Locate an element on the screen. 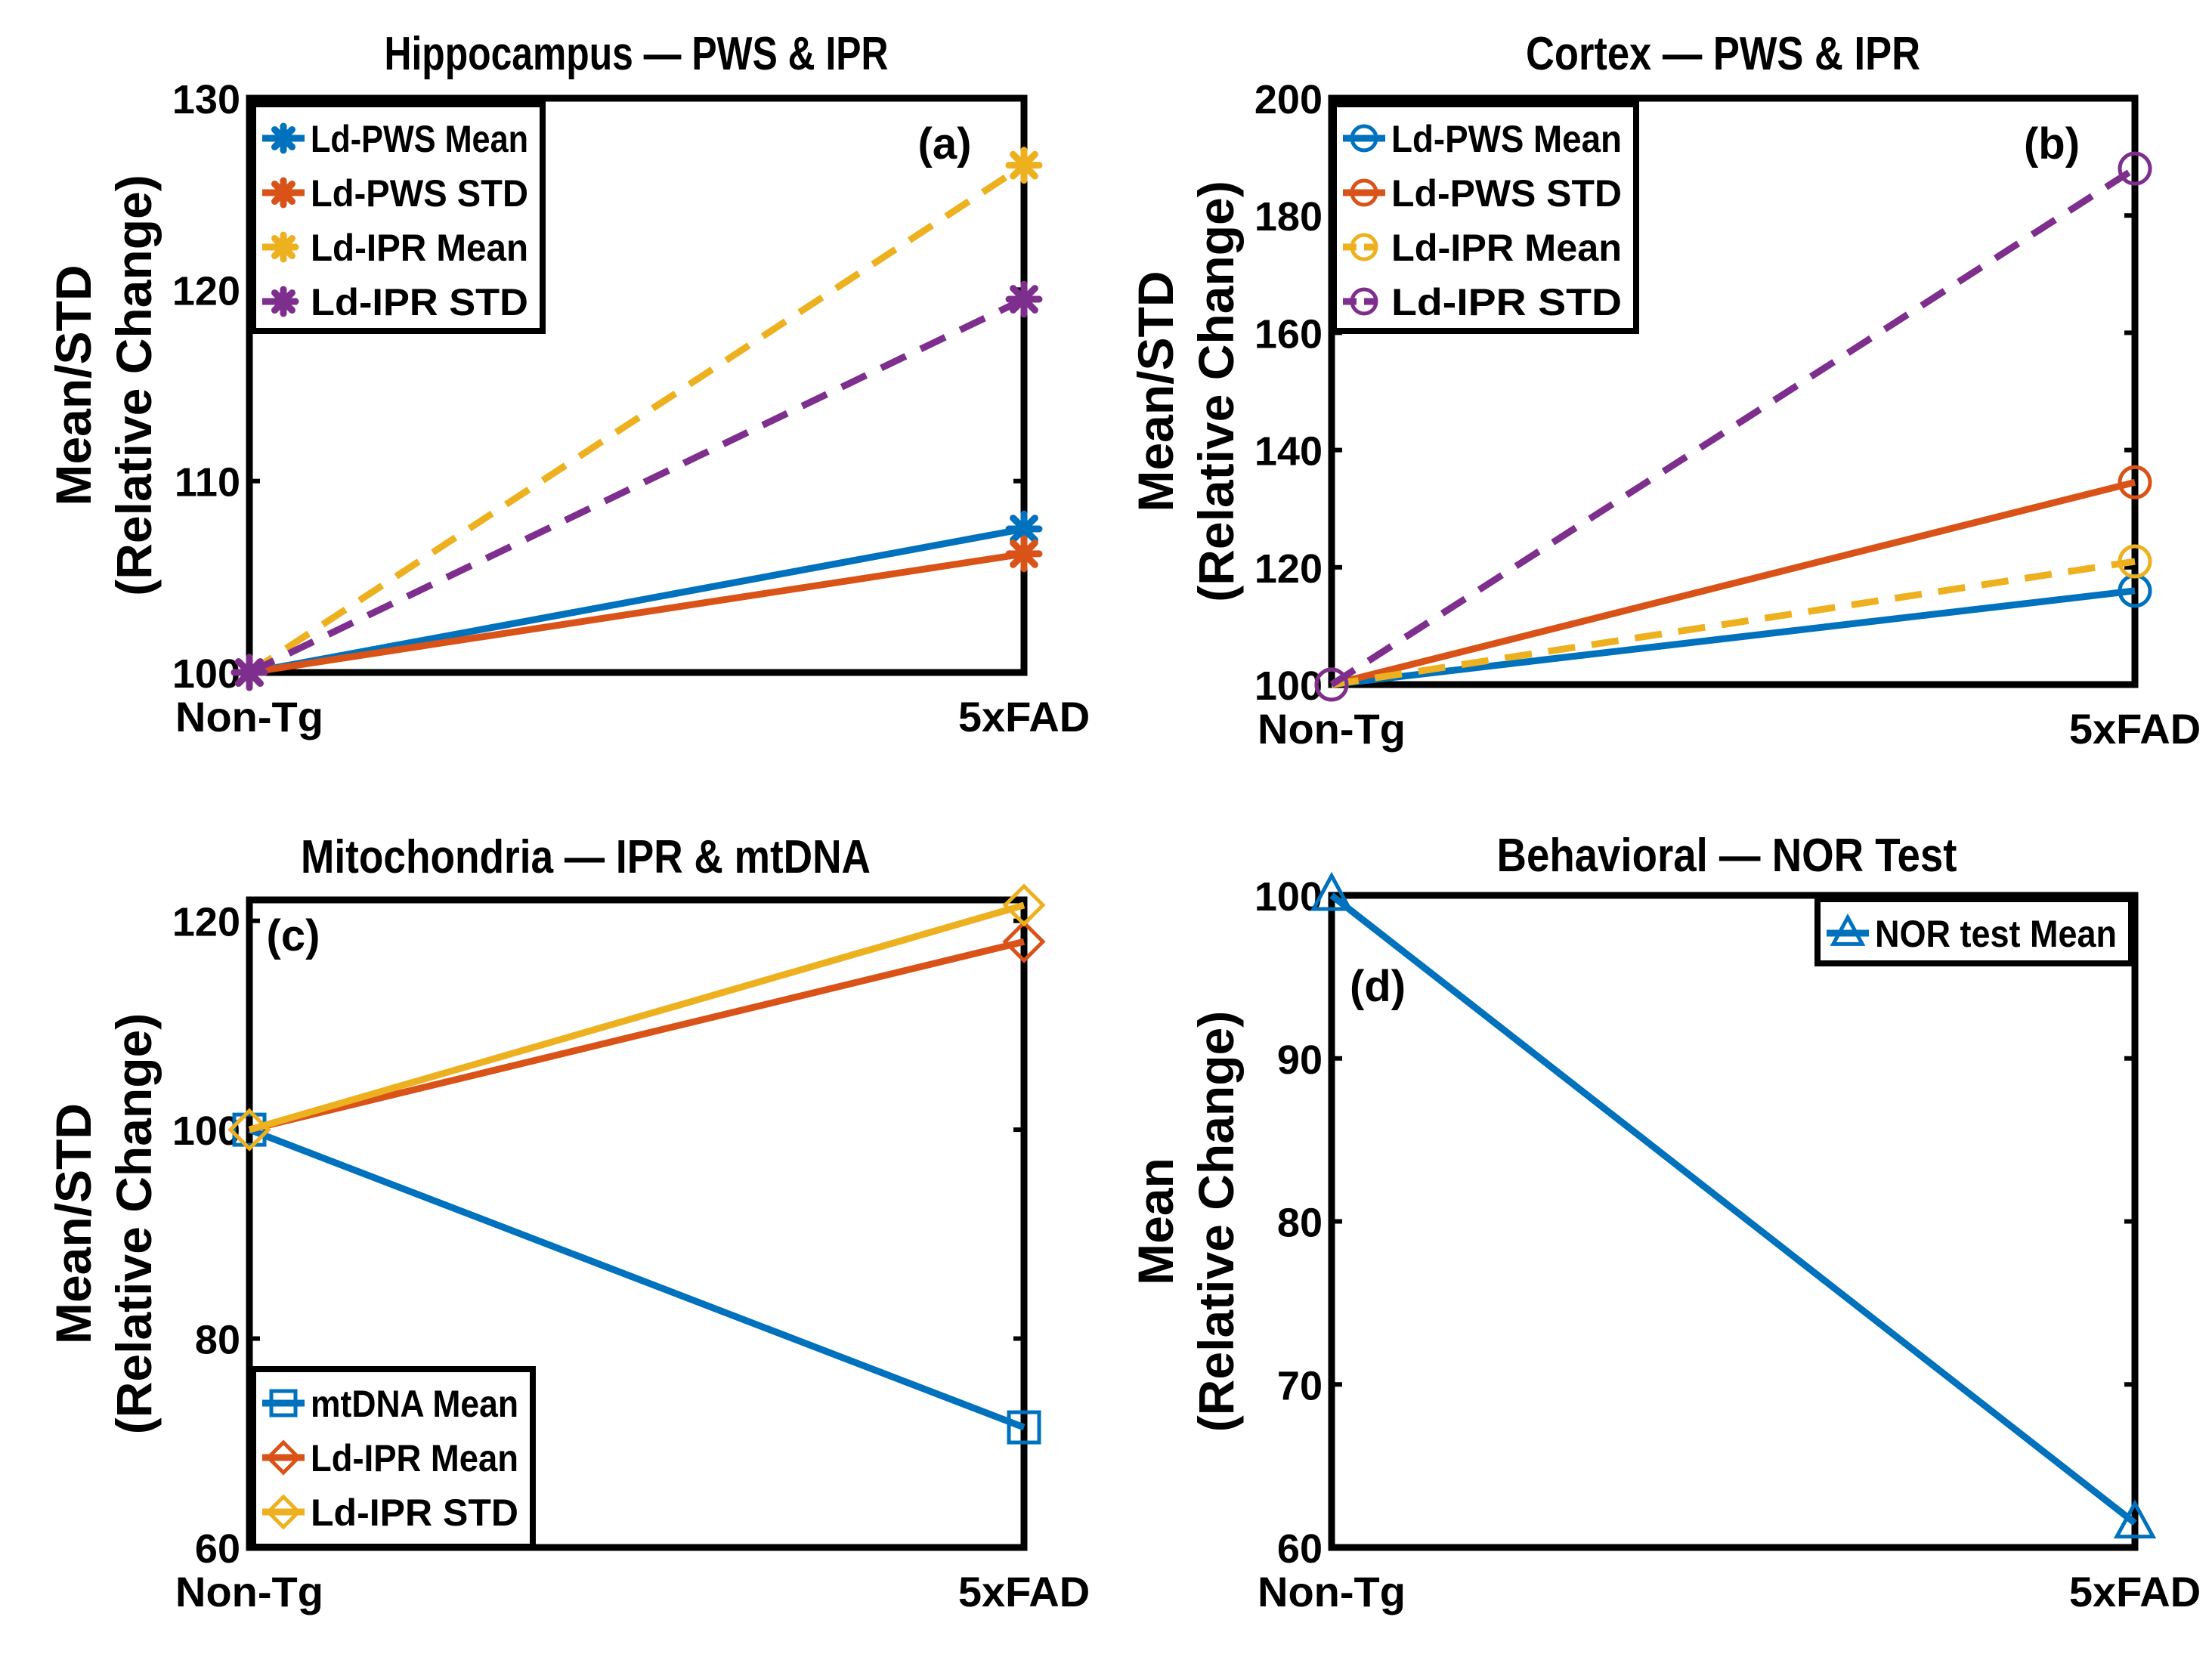 The width and height of the screenshot is (2212, 1654). panel-label: (d) is located at coordinates (1378, 987).